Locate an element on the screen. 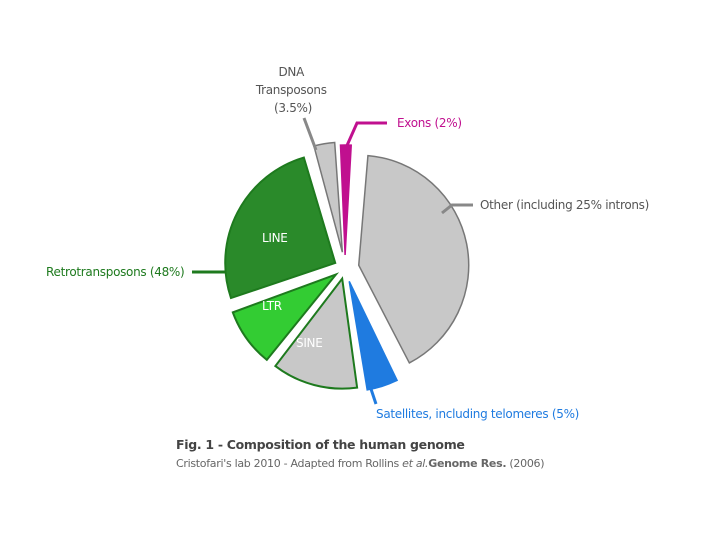 The image size is (720, 540). pie-slice-sine is located at coordinates (316, 333).